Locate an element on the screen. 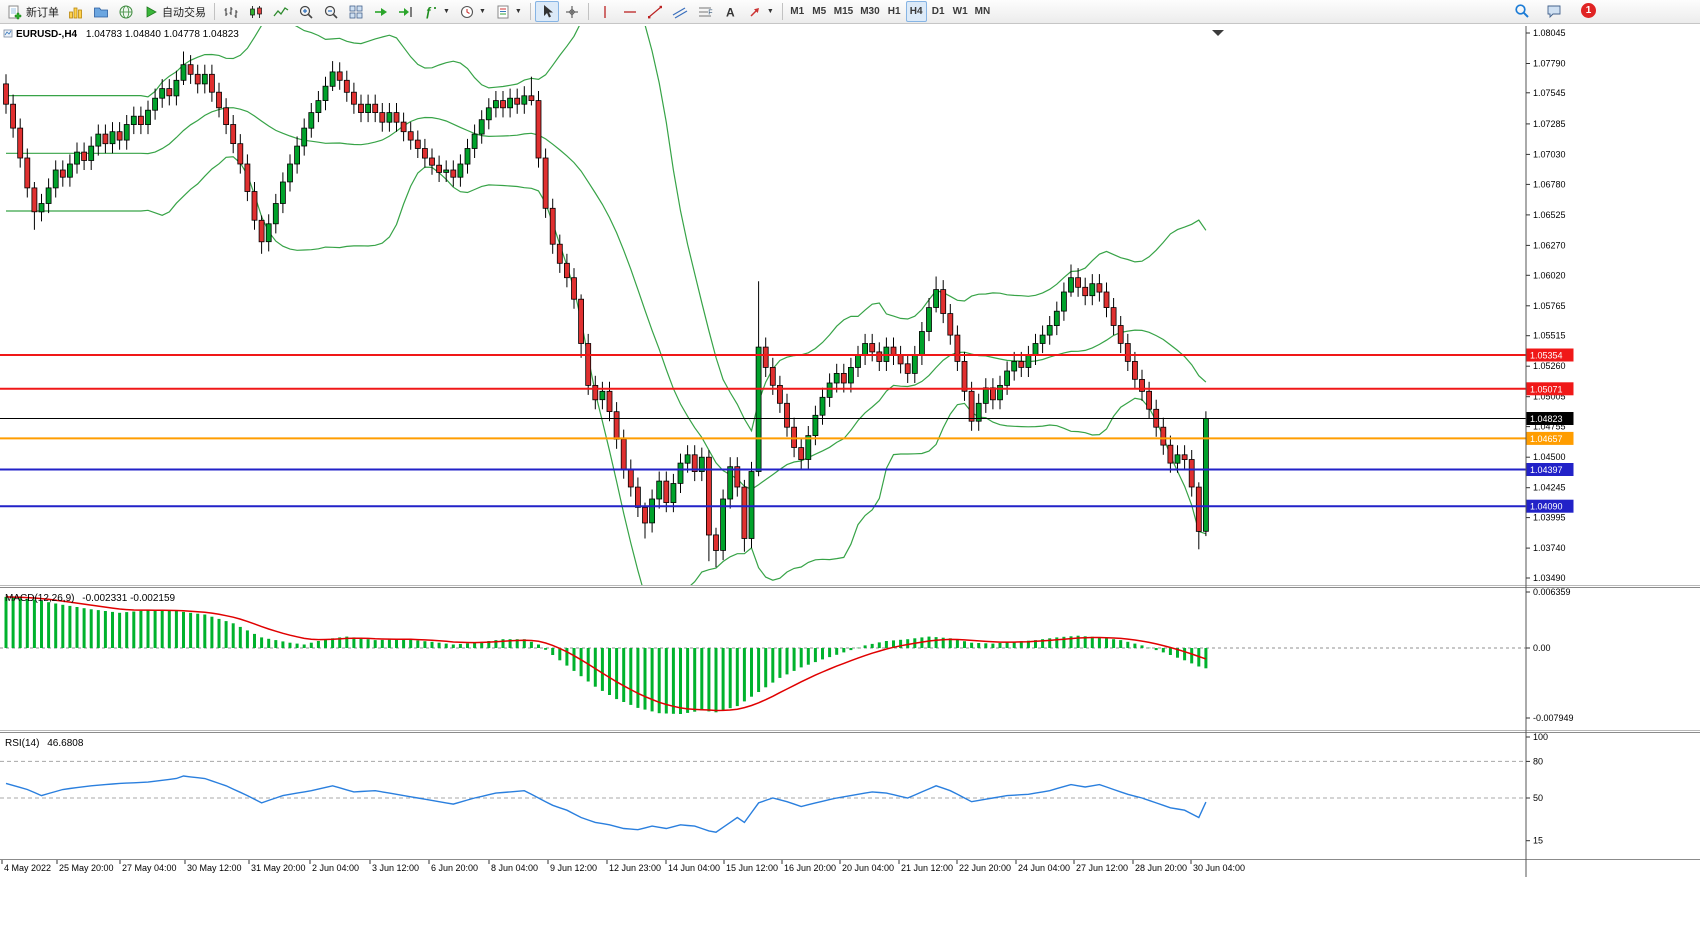 This screenshot has width=1700, height=946. zoom-in-button is located at coordinates (306, 11).